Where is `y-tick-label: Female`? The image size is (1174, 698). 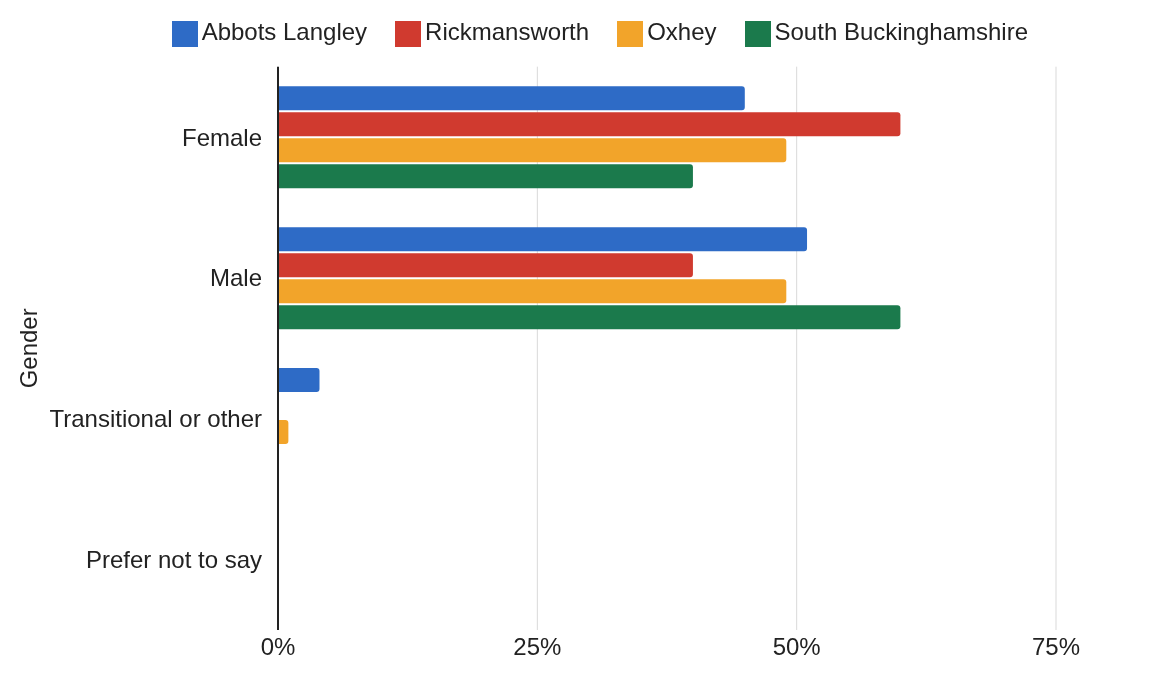
y-tick-label: Female is located at coordinates (221, 137).